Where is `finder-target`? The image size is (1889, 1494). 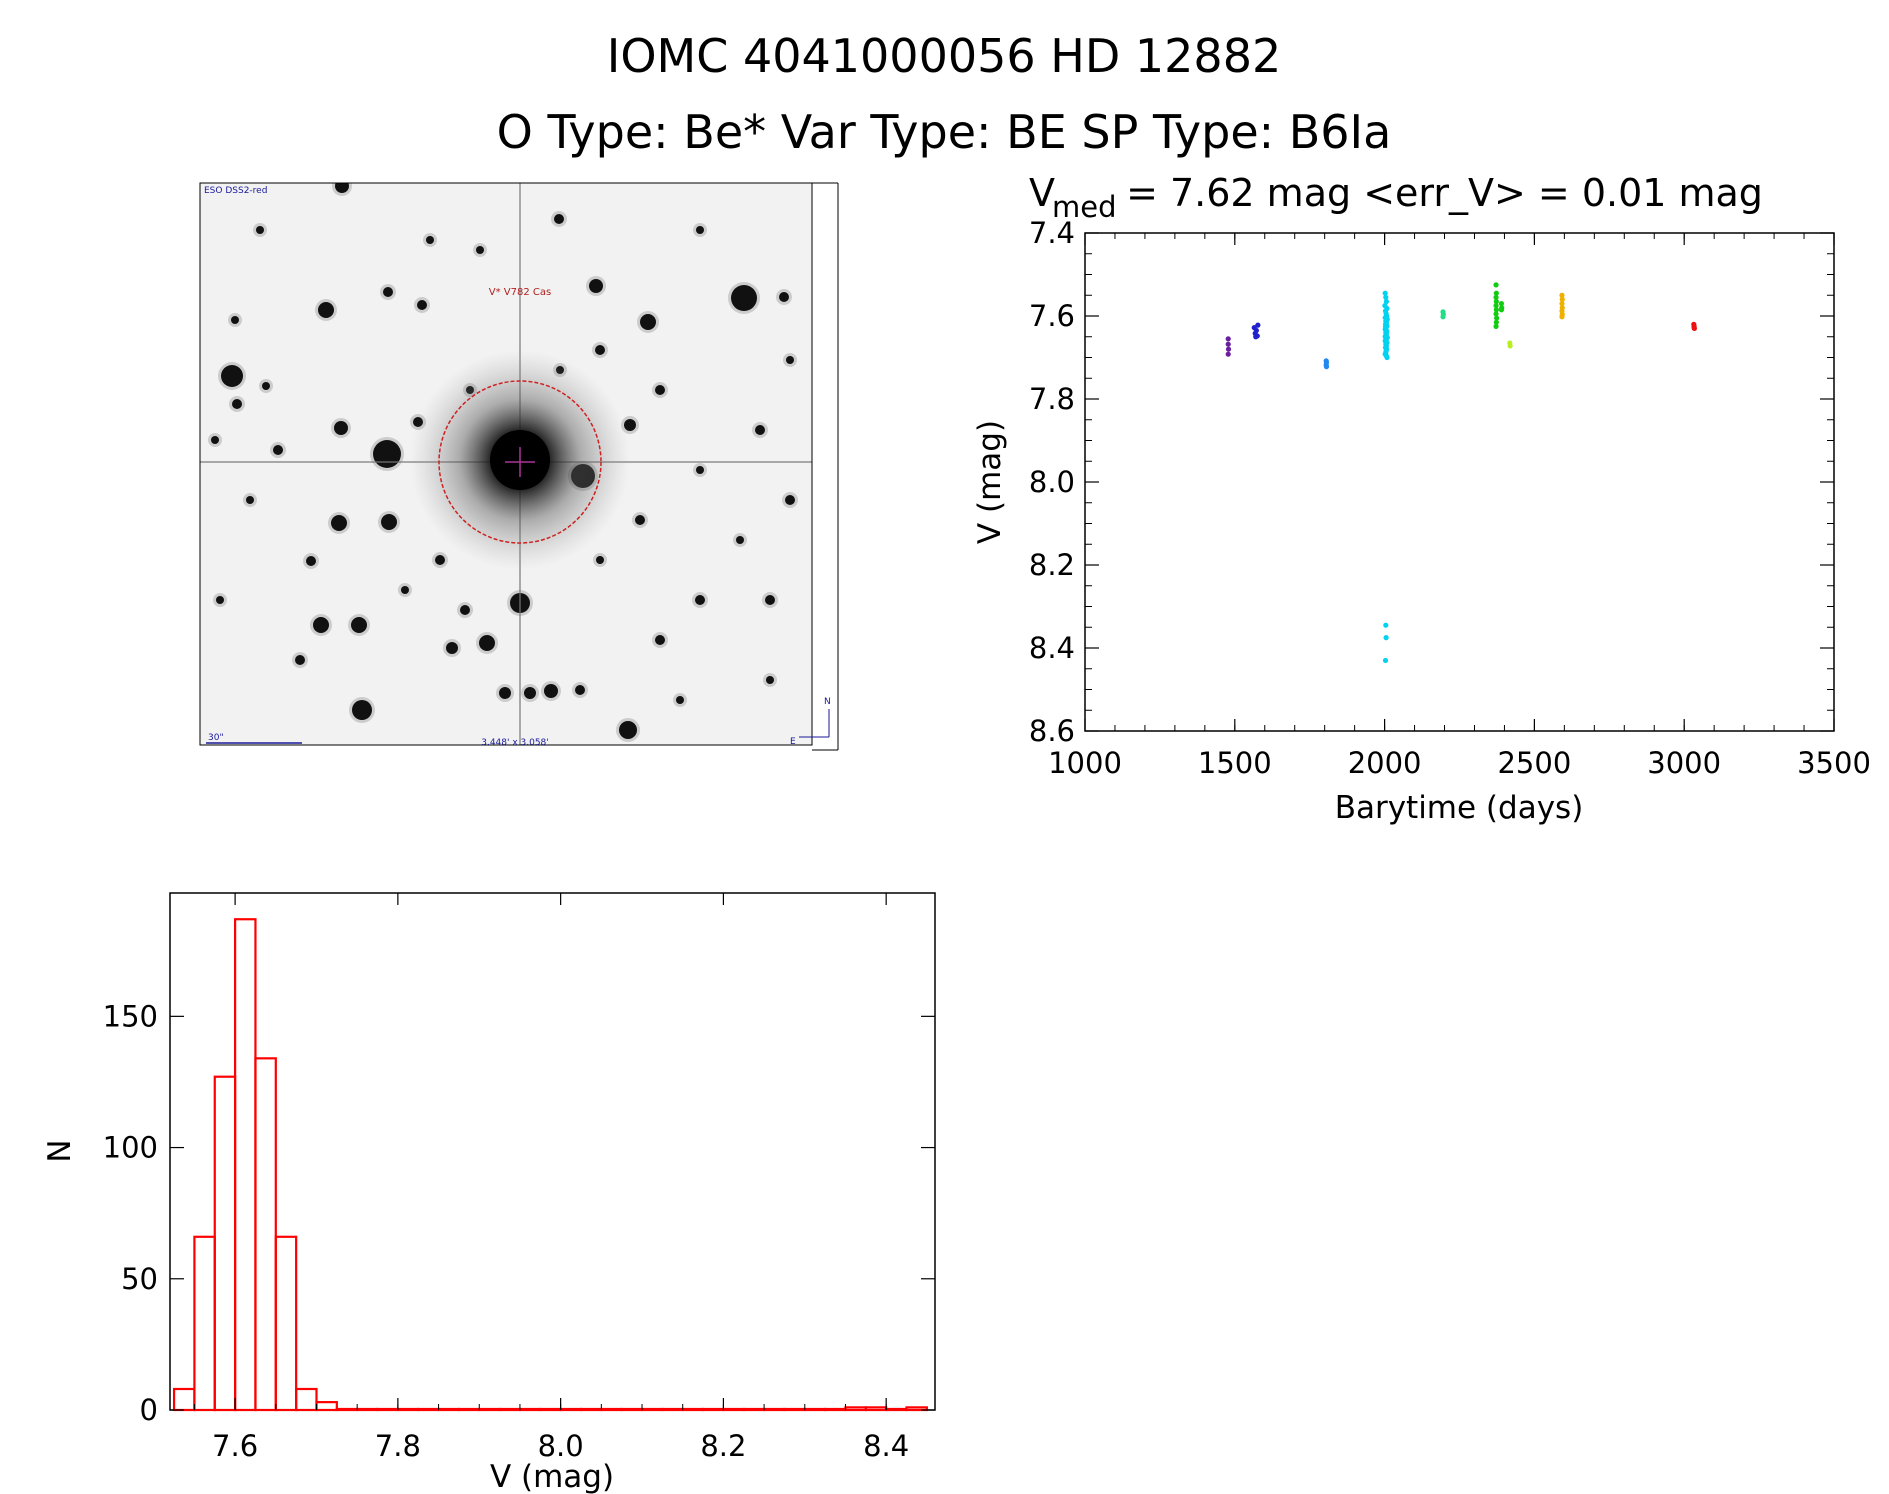
finder-target is located at coordinates (506, 464).